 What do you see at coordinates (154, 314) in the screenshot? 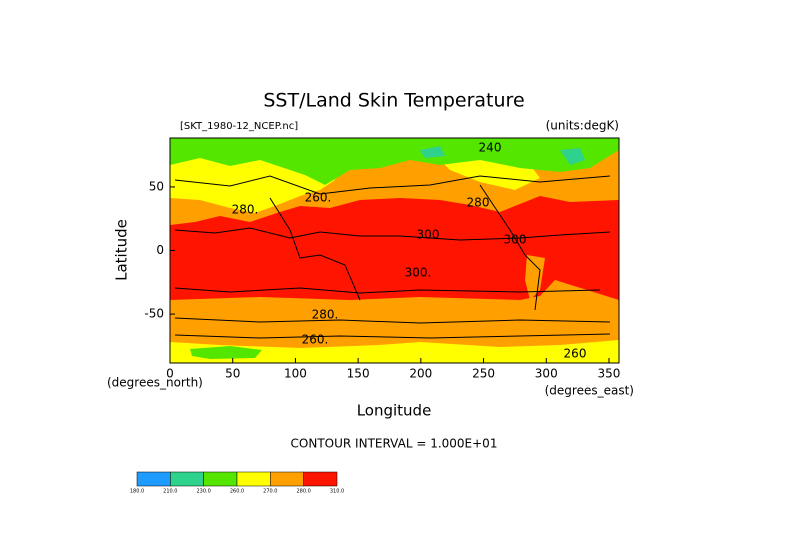
I see `y-tick-label: -50` at bounding box center [154, 314].